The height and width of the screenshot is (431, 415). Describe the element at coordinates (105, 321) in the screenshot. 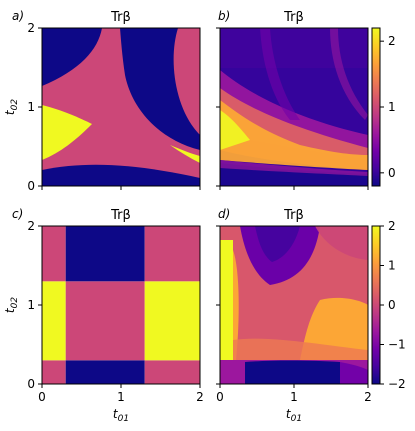

I see `heatmap-cell-r1-c1` at that location.